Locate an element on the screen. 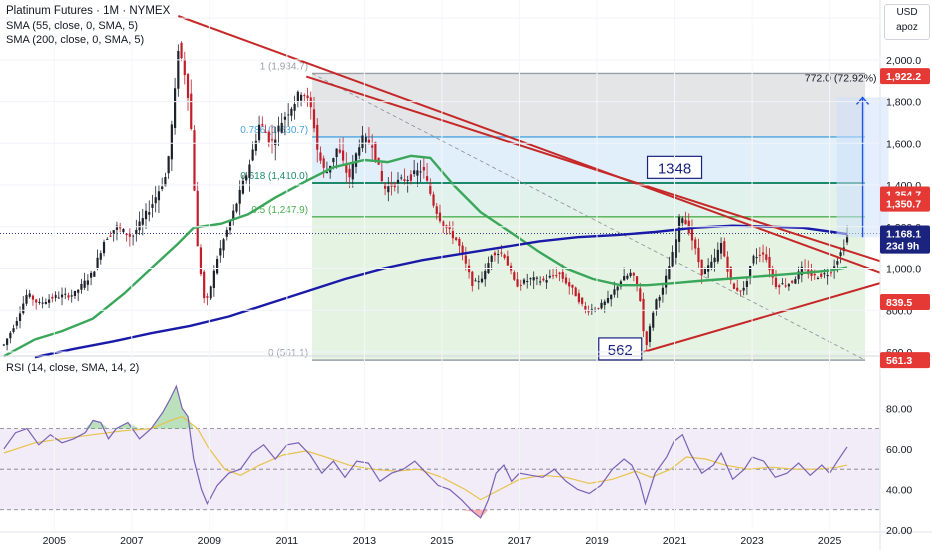 This screenshot has width=932, height=550. time-tick-label: 2011 is located at coordinates (287, 541).